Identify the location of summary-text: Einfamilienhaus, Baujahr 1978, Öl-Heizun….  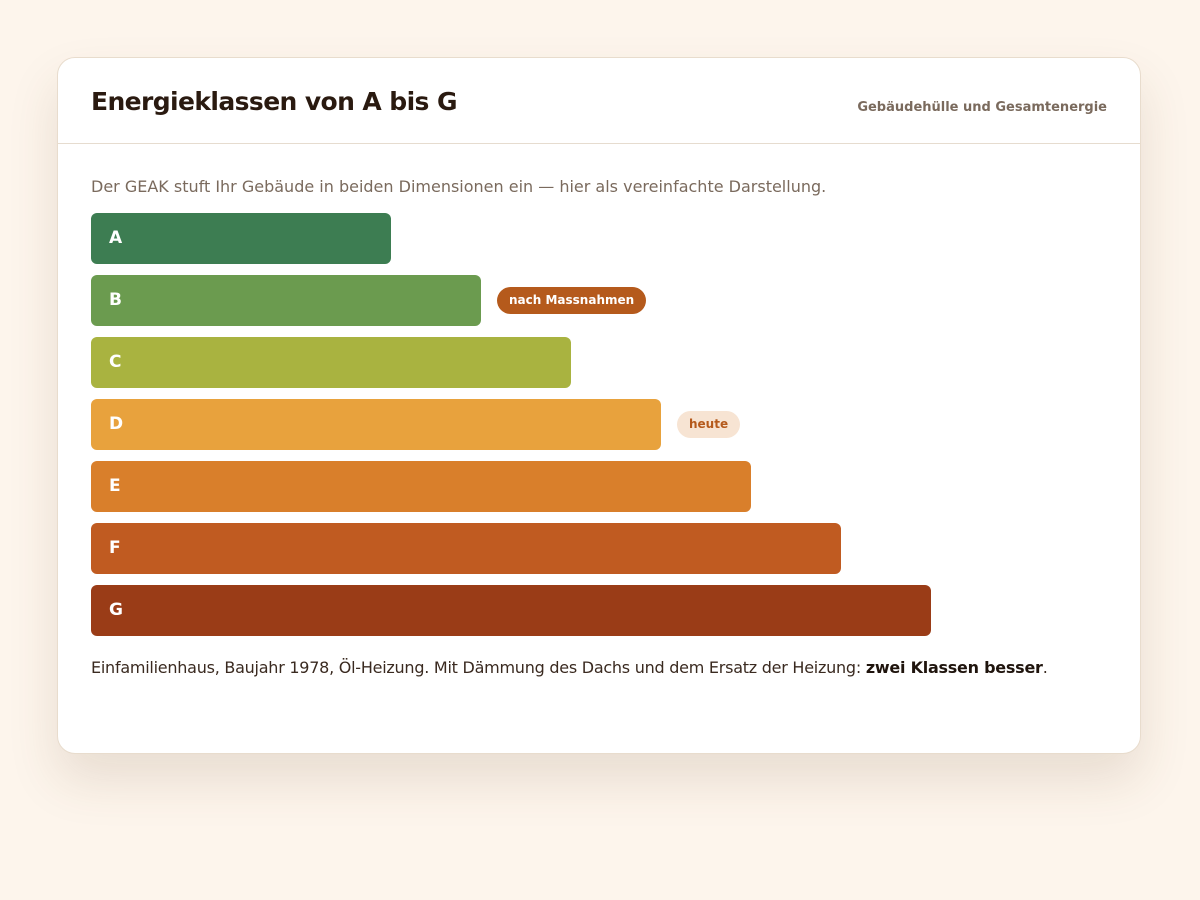
(569, 667).